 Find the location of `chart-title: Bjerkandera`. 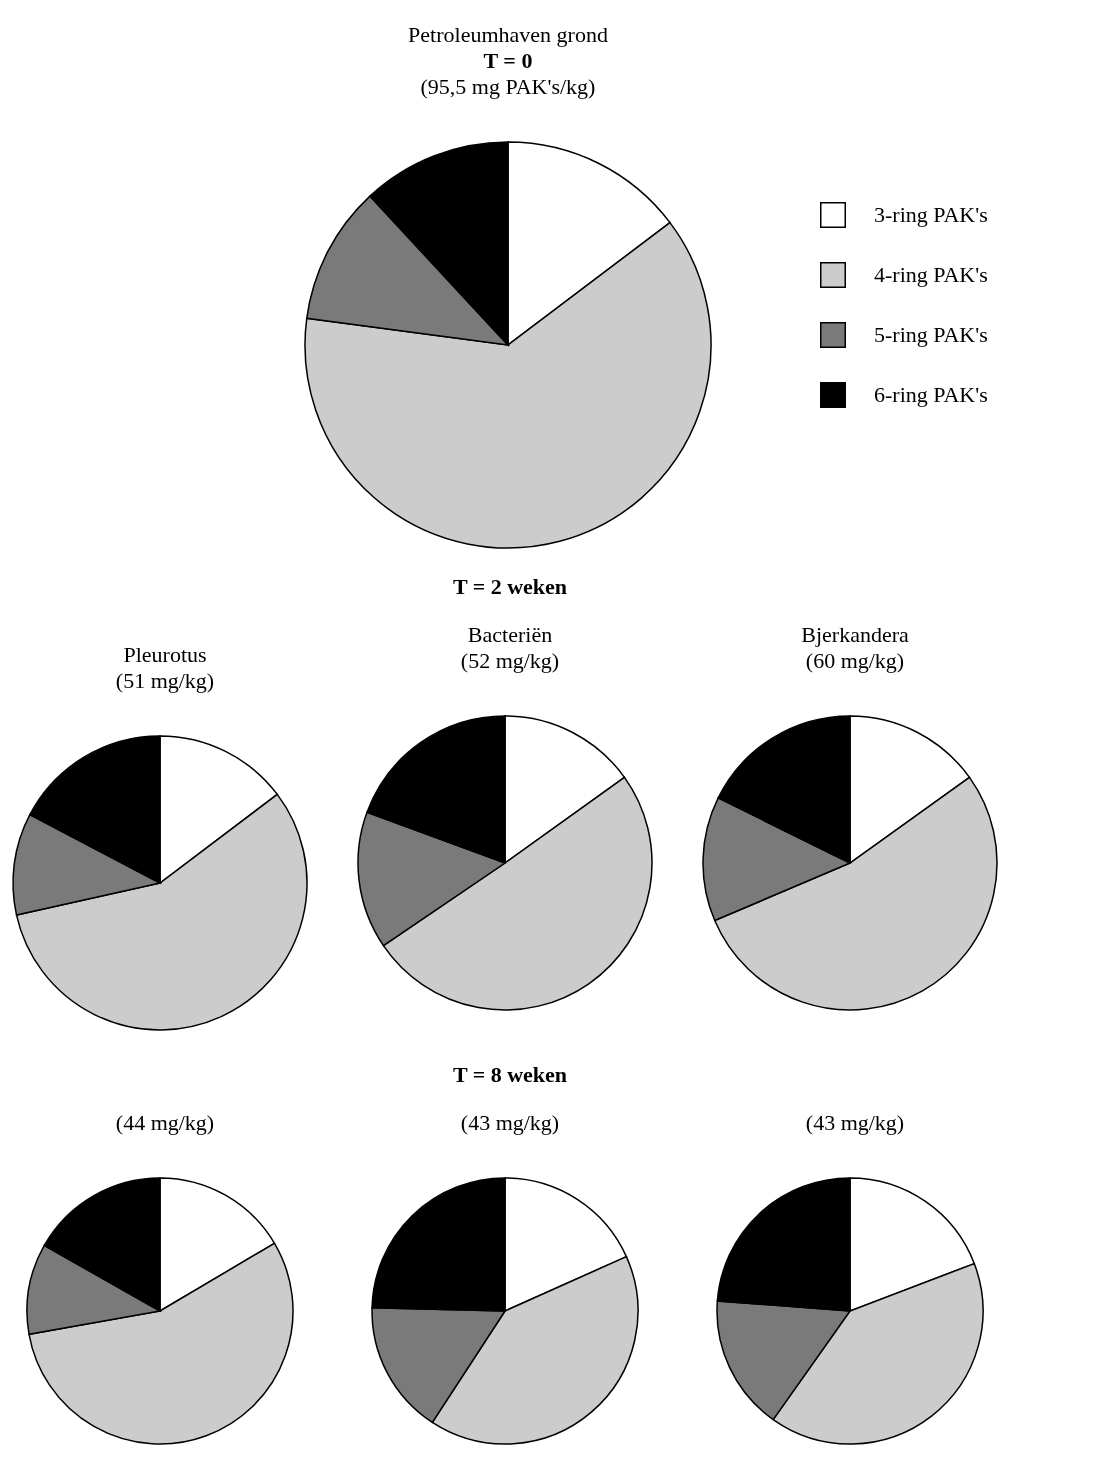

chart-title: Bjerkandera is located at coordinates (855, 634).